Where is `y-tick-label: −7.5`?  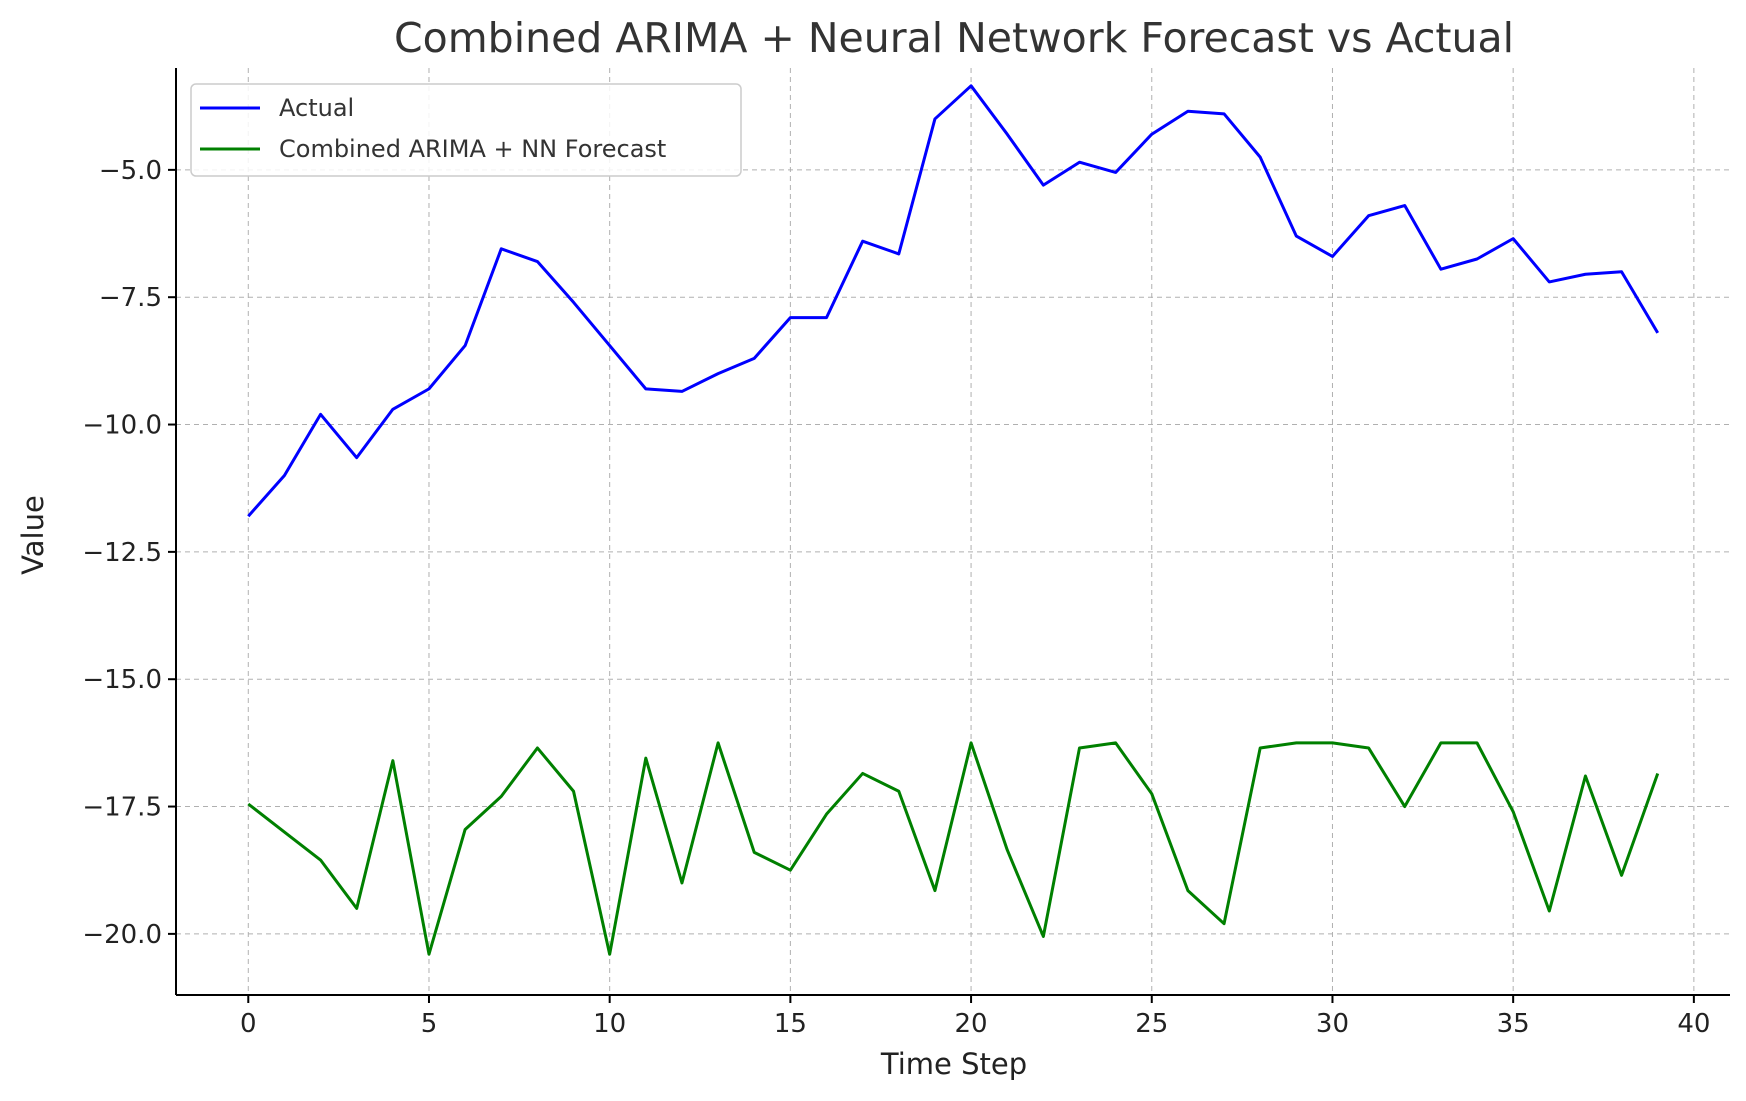
y-tick-label: −7.5 is located at coordinates (130, 298).